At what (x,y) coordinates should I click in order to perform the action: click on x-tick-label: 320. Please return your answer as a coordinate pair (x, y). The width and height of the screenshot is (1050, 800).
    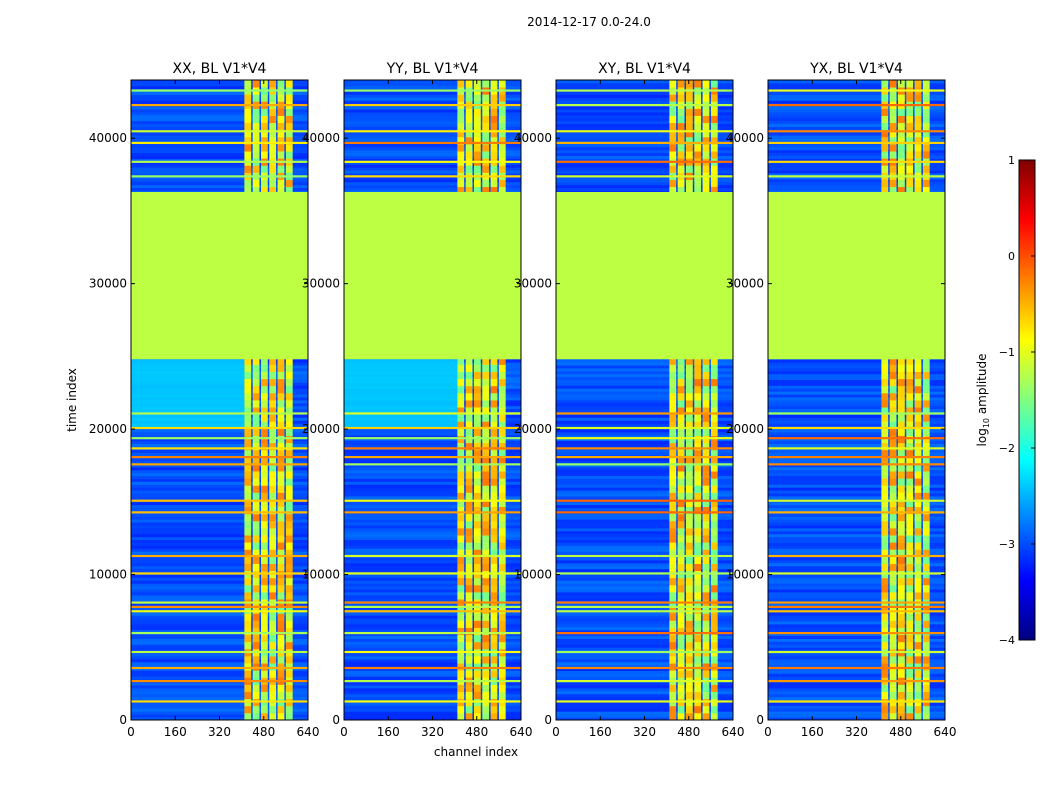
    Looking at the image, I should click on (856, 732).